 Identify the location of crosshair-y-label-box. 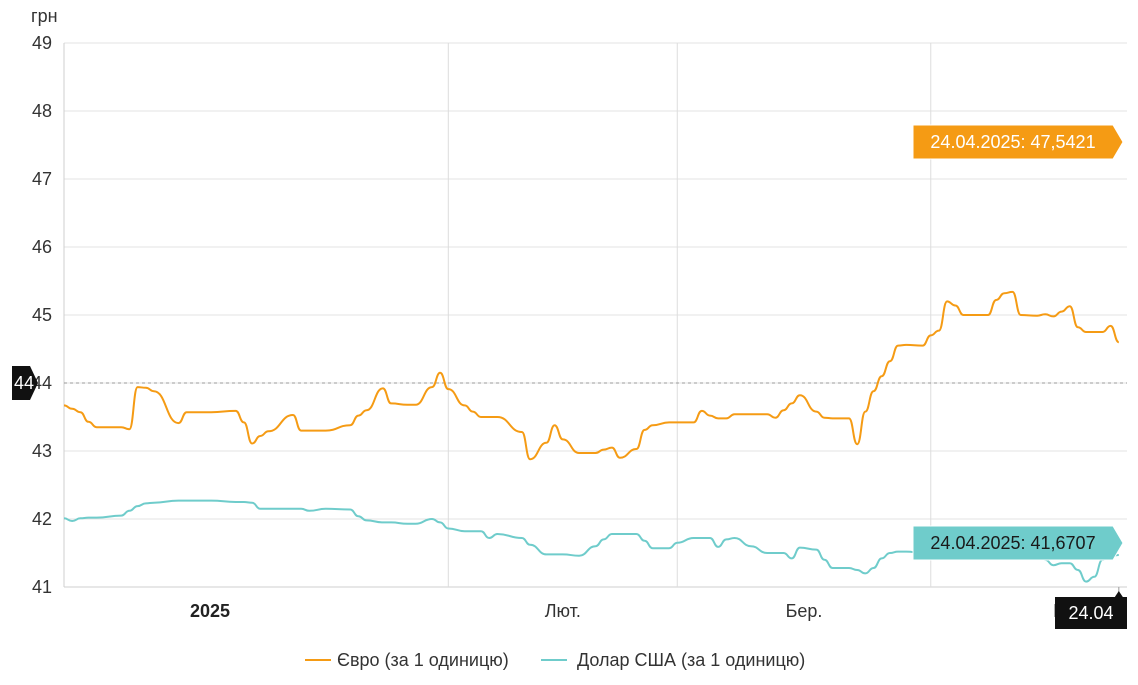
(25, 383).